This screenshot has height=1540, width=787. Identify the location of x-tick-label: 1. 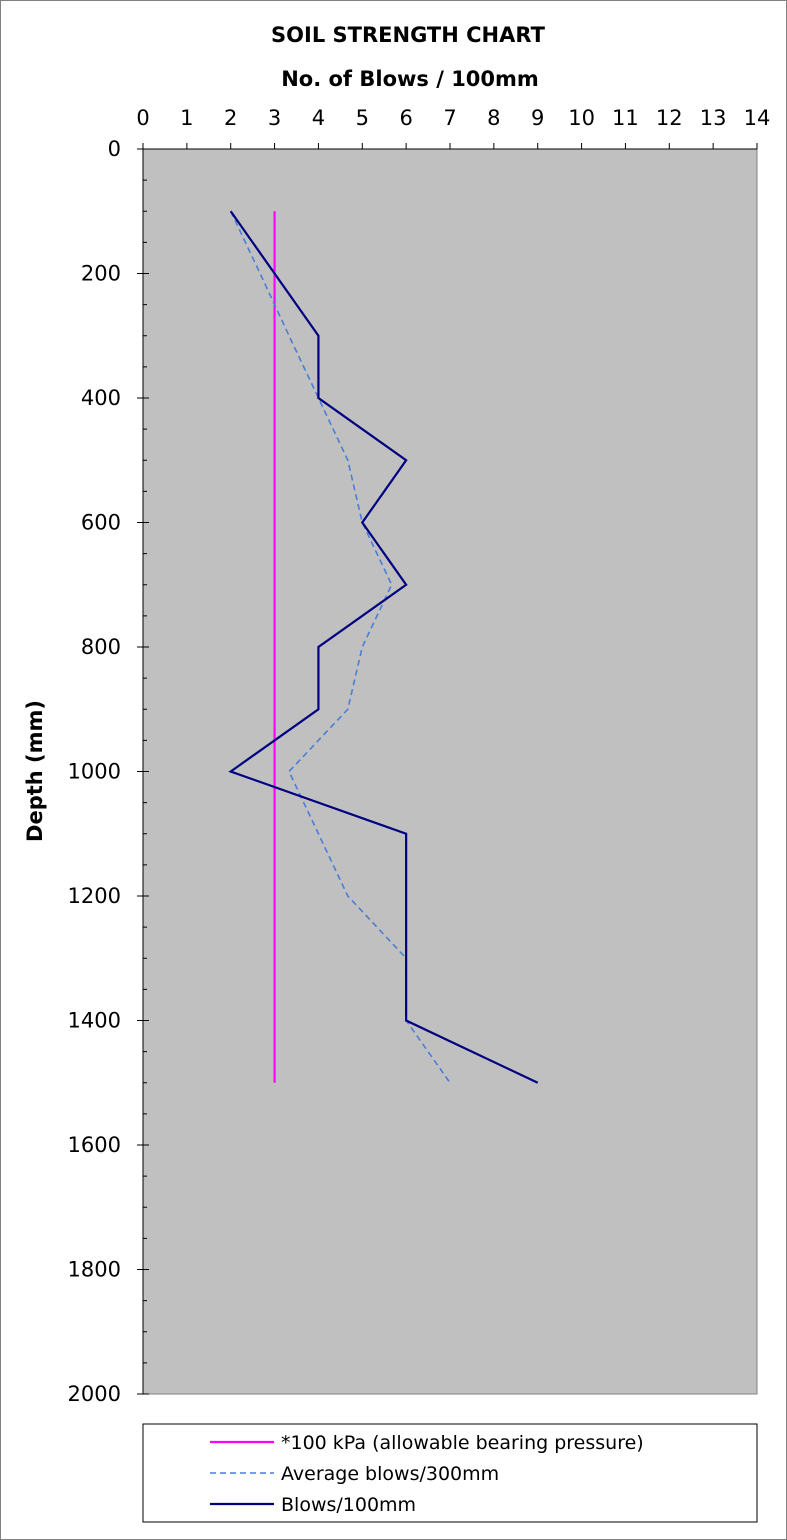
(186, 118).